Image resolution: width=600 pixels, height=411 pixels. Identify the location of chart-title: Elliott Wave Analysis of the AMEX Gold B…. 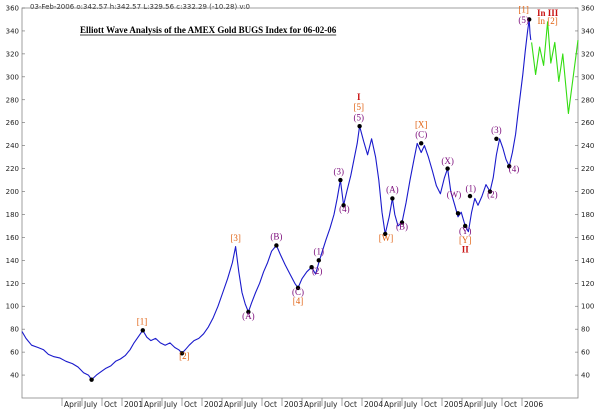
(208, 30).